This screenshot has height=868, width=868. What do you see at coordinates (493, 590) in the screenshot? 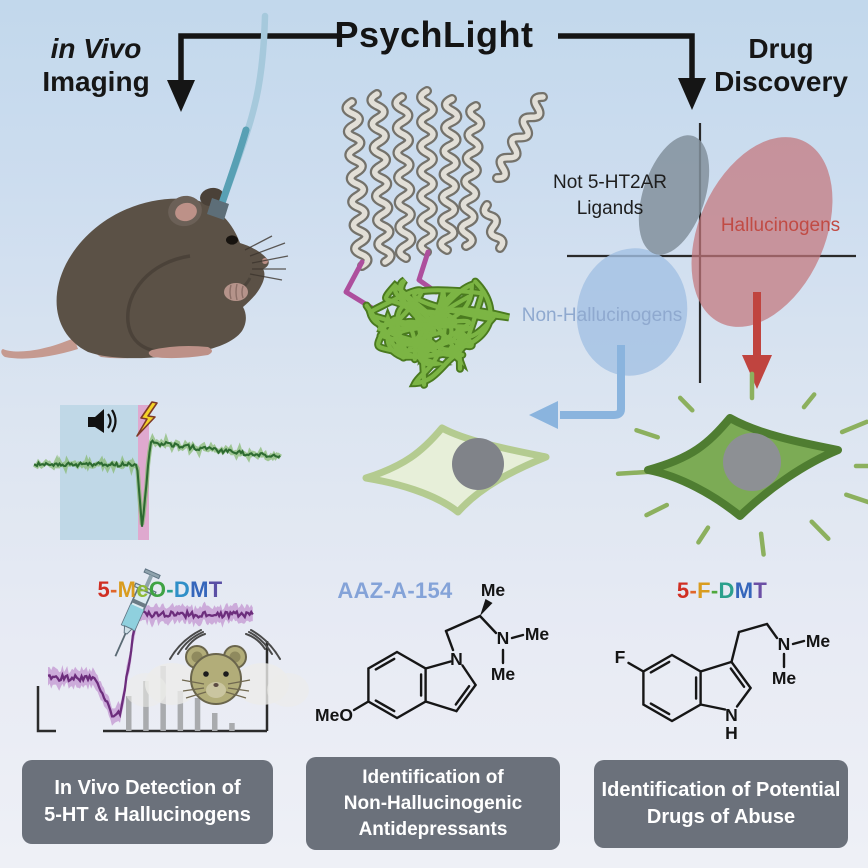
I see `aaz-me-top-label: Me` at bounding box center [493, 590].